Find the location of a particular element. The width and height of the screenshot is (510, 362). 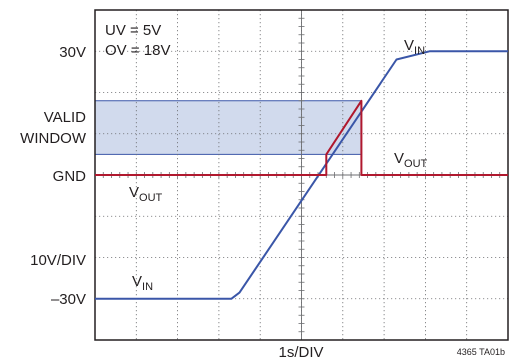

ov-annotation: OV = 18V is located at coordinates (137, 50).